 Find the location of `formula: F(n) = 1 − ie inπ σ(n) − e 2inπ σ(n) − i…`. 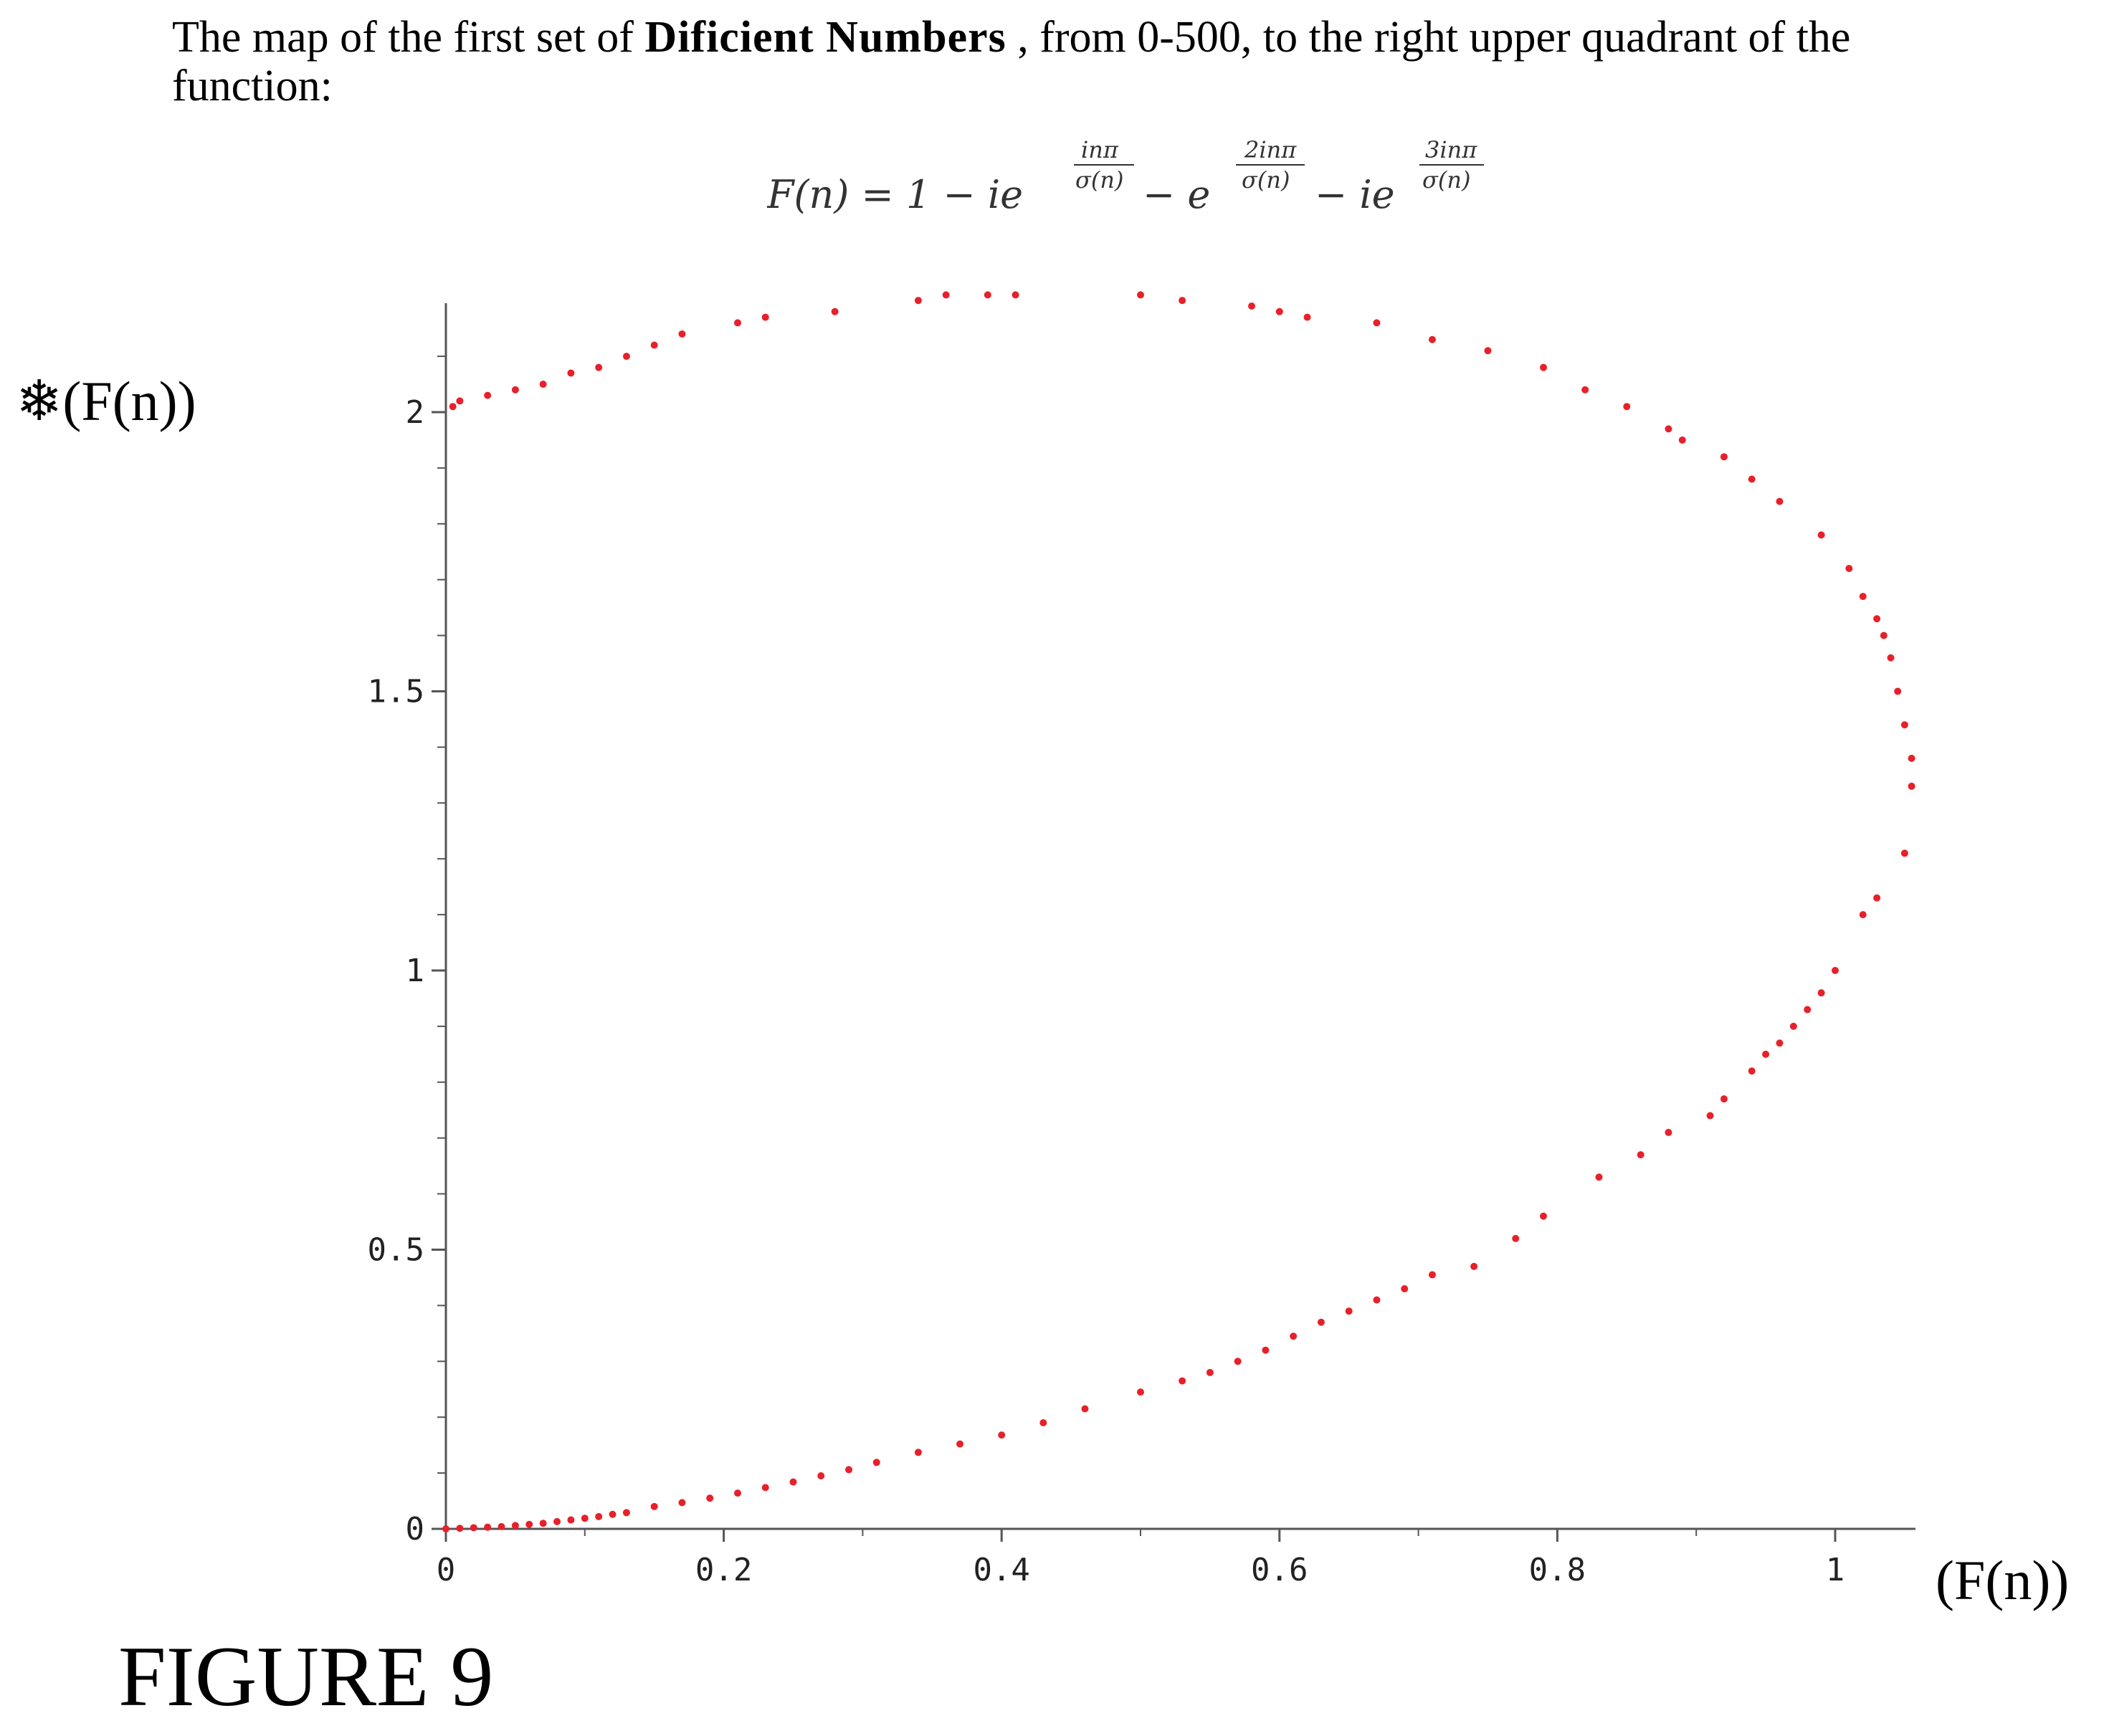

formula: F(n) = 1 − ie inπ σ(n) − e 2inπ σ(n) − i… is located at coordinates (1125, 176).